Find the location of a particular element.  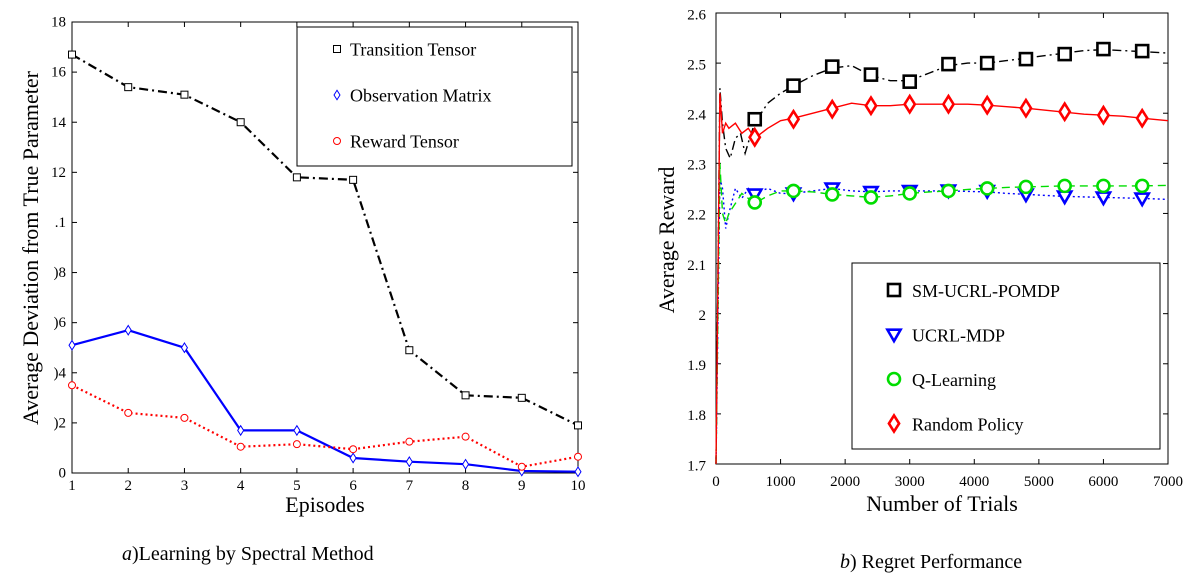

chart-b-legend-sm-ucrl-pomdp-label: SM-UCRL-POMDP is located at coordinates (986, 291).